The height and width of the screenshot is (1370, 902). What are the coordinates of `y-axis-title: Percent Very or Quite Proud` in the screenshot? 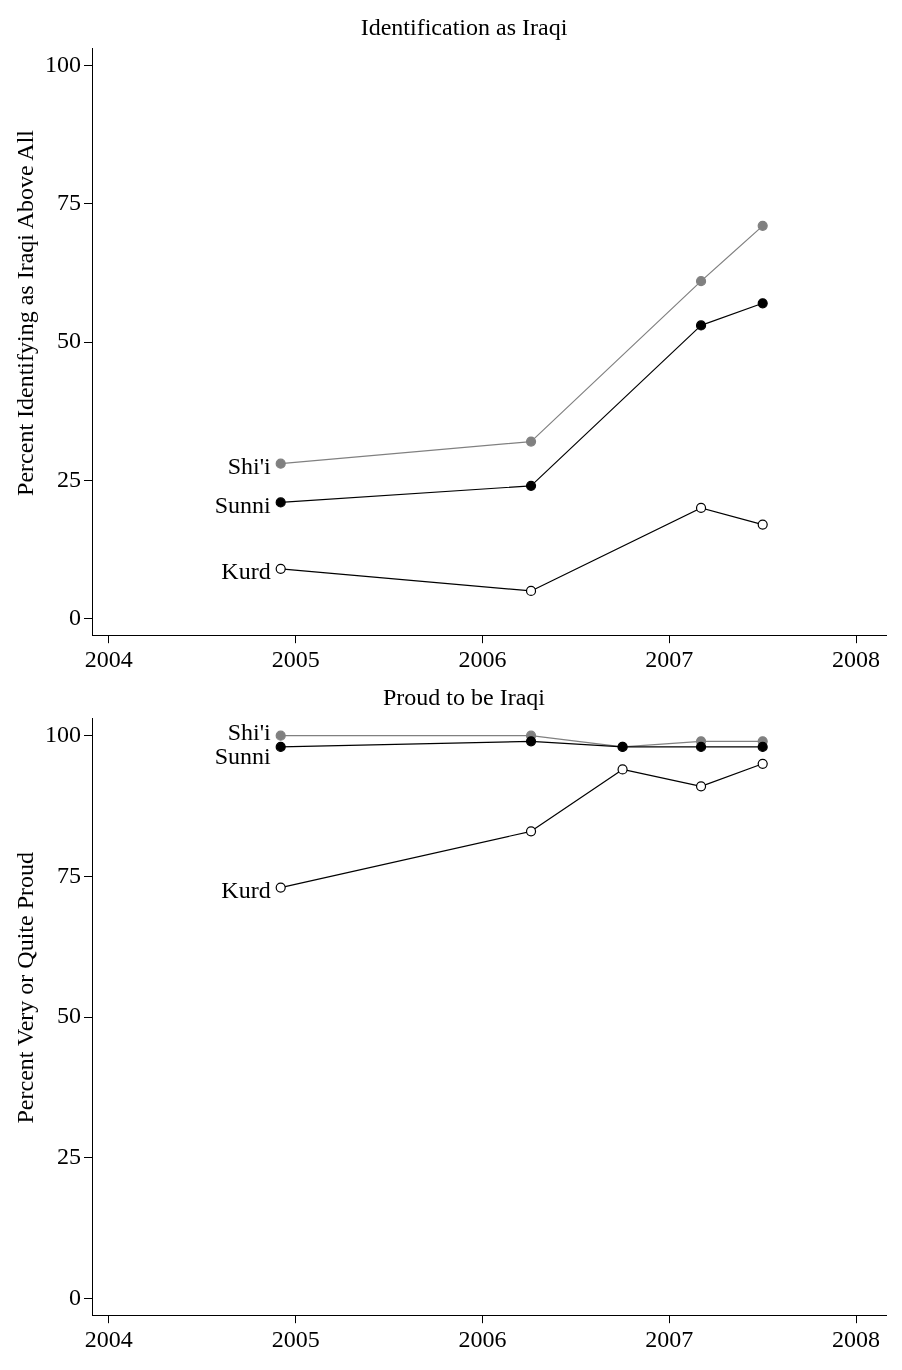 It's located at (25, 988).